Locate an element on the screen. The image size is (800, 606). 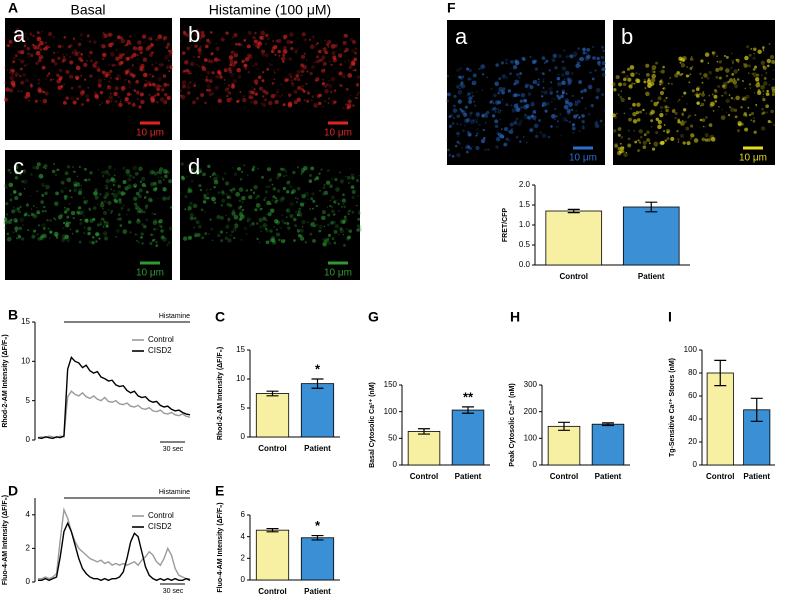
tile-letter: b is located at coordinates (194, 34).